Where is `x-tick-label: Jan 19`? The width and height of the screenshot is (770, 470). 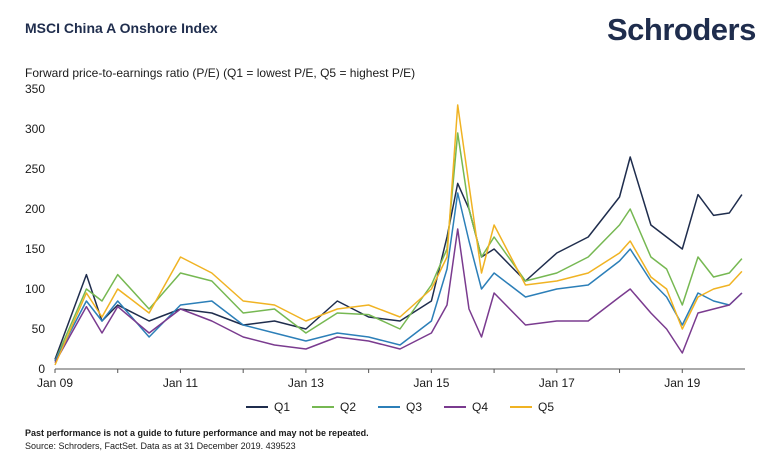 x-tick-label: Jan 19 is located at coordinates (682, 383).